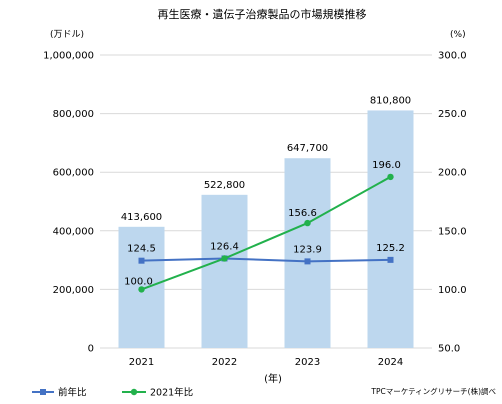  I want to click on left-tick-label: 800,000, so click(73, 114).